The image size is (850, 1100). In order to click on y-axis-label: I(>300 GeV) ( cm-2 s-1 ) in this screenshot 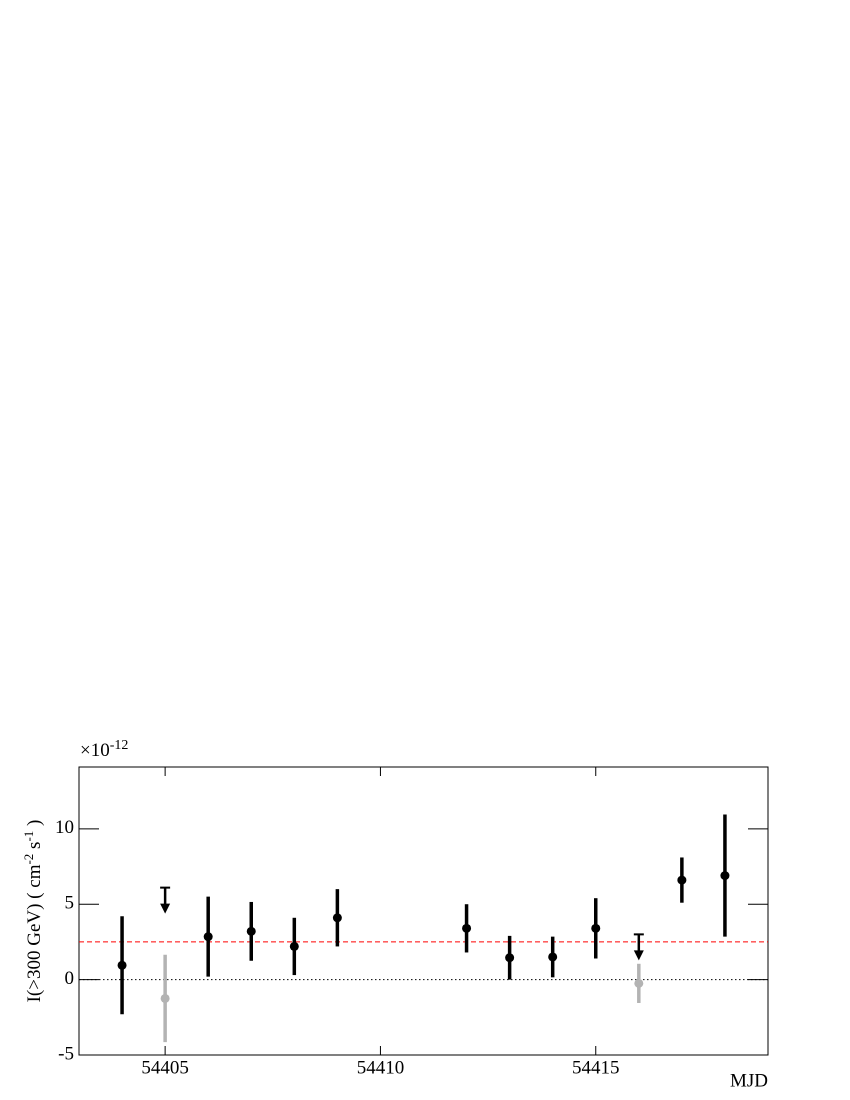, I will do `click(33, 911)`.